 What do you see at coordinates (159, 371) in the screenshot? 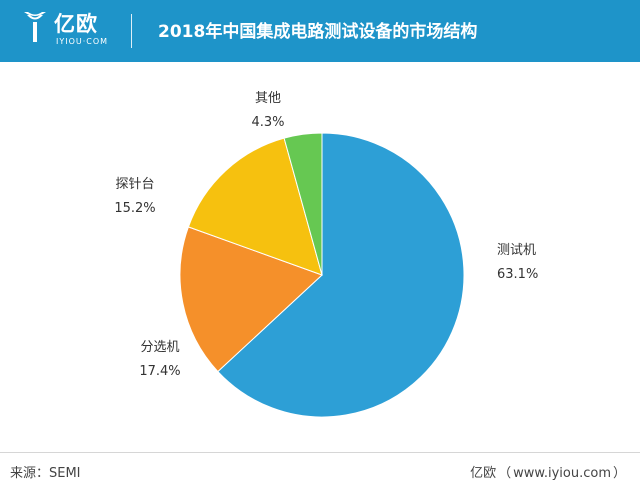
I see `slice-value-1: 17.4%` at bounding box center [159, 371].